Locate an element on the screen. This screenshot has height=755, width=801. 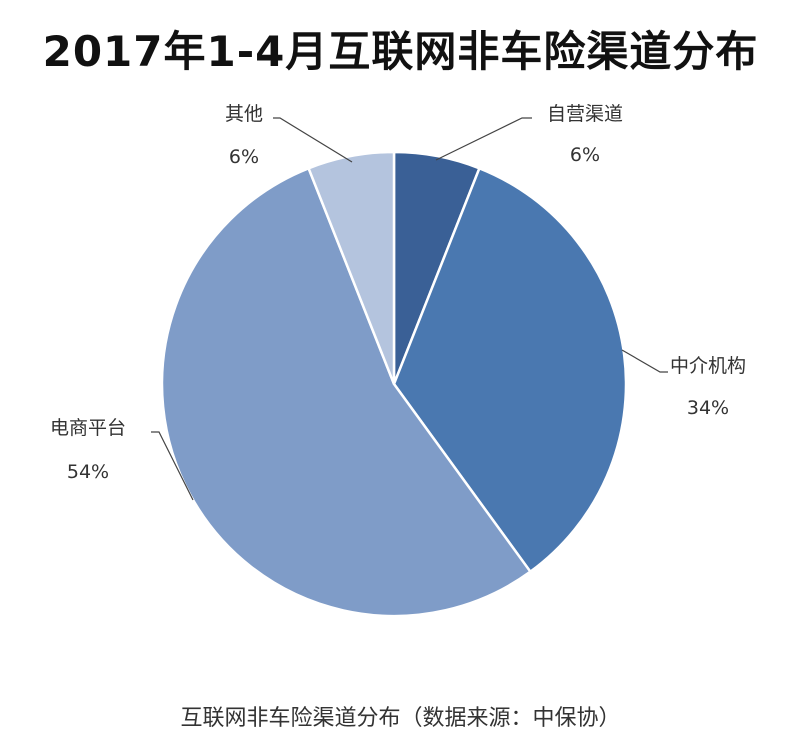
slice-other is located at coordinates (351, 267).